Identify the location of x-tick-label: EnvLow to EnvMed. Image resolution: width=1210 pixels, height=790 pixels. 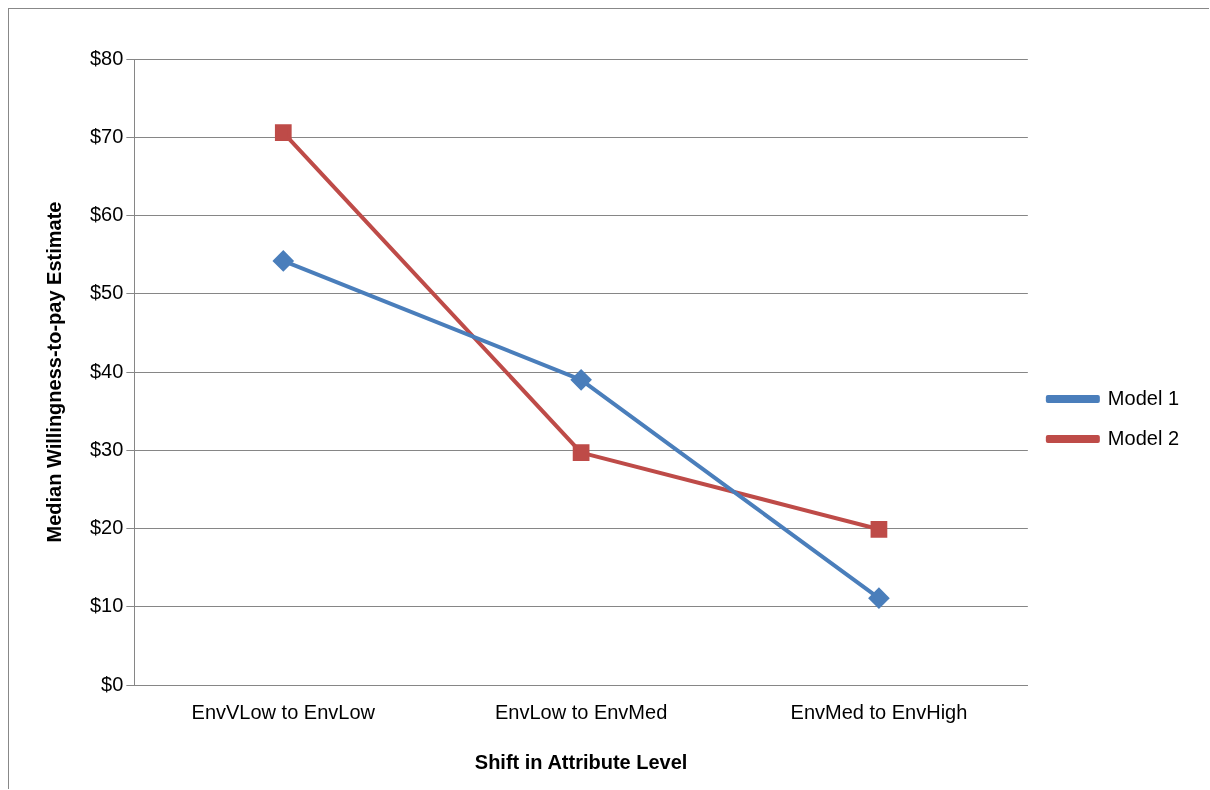
(581, 711).